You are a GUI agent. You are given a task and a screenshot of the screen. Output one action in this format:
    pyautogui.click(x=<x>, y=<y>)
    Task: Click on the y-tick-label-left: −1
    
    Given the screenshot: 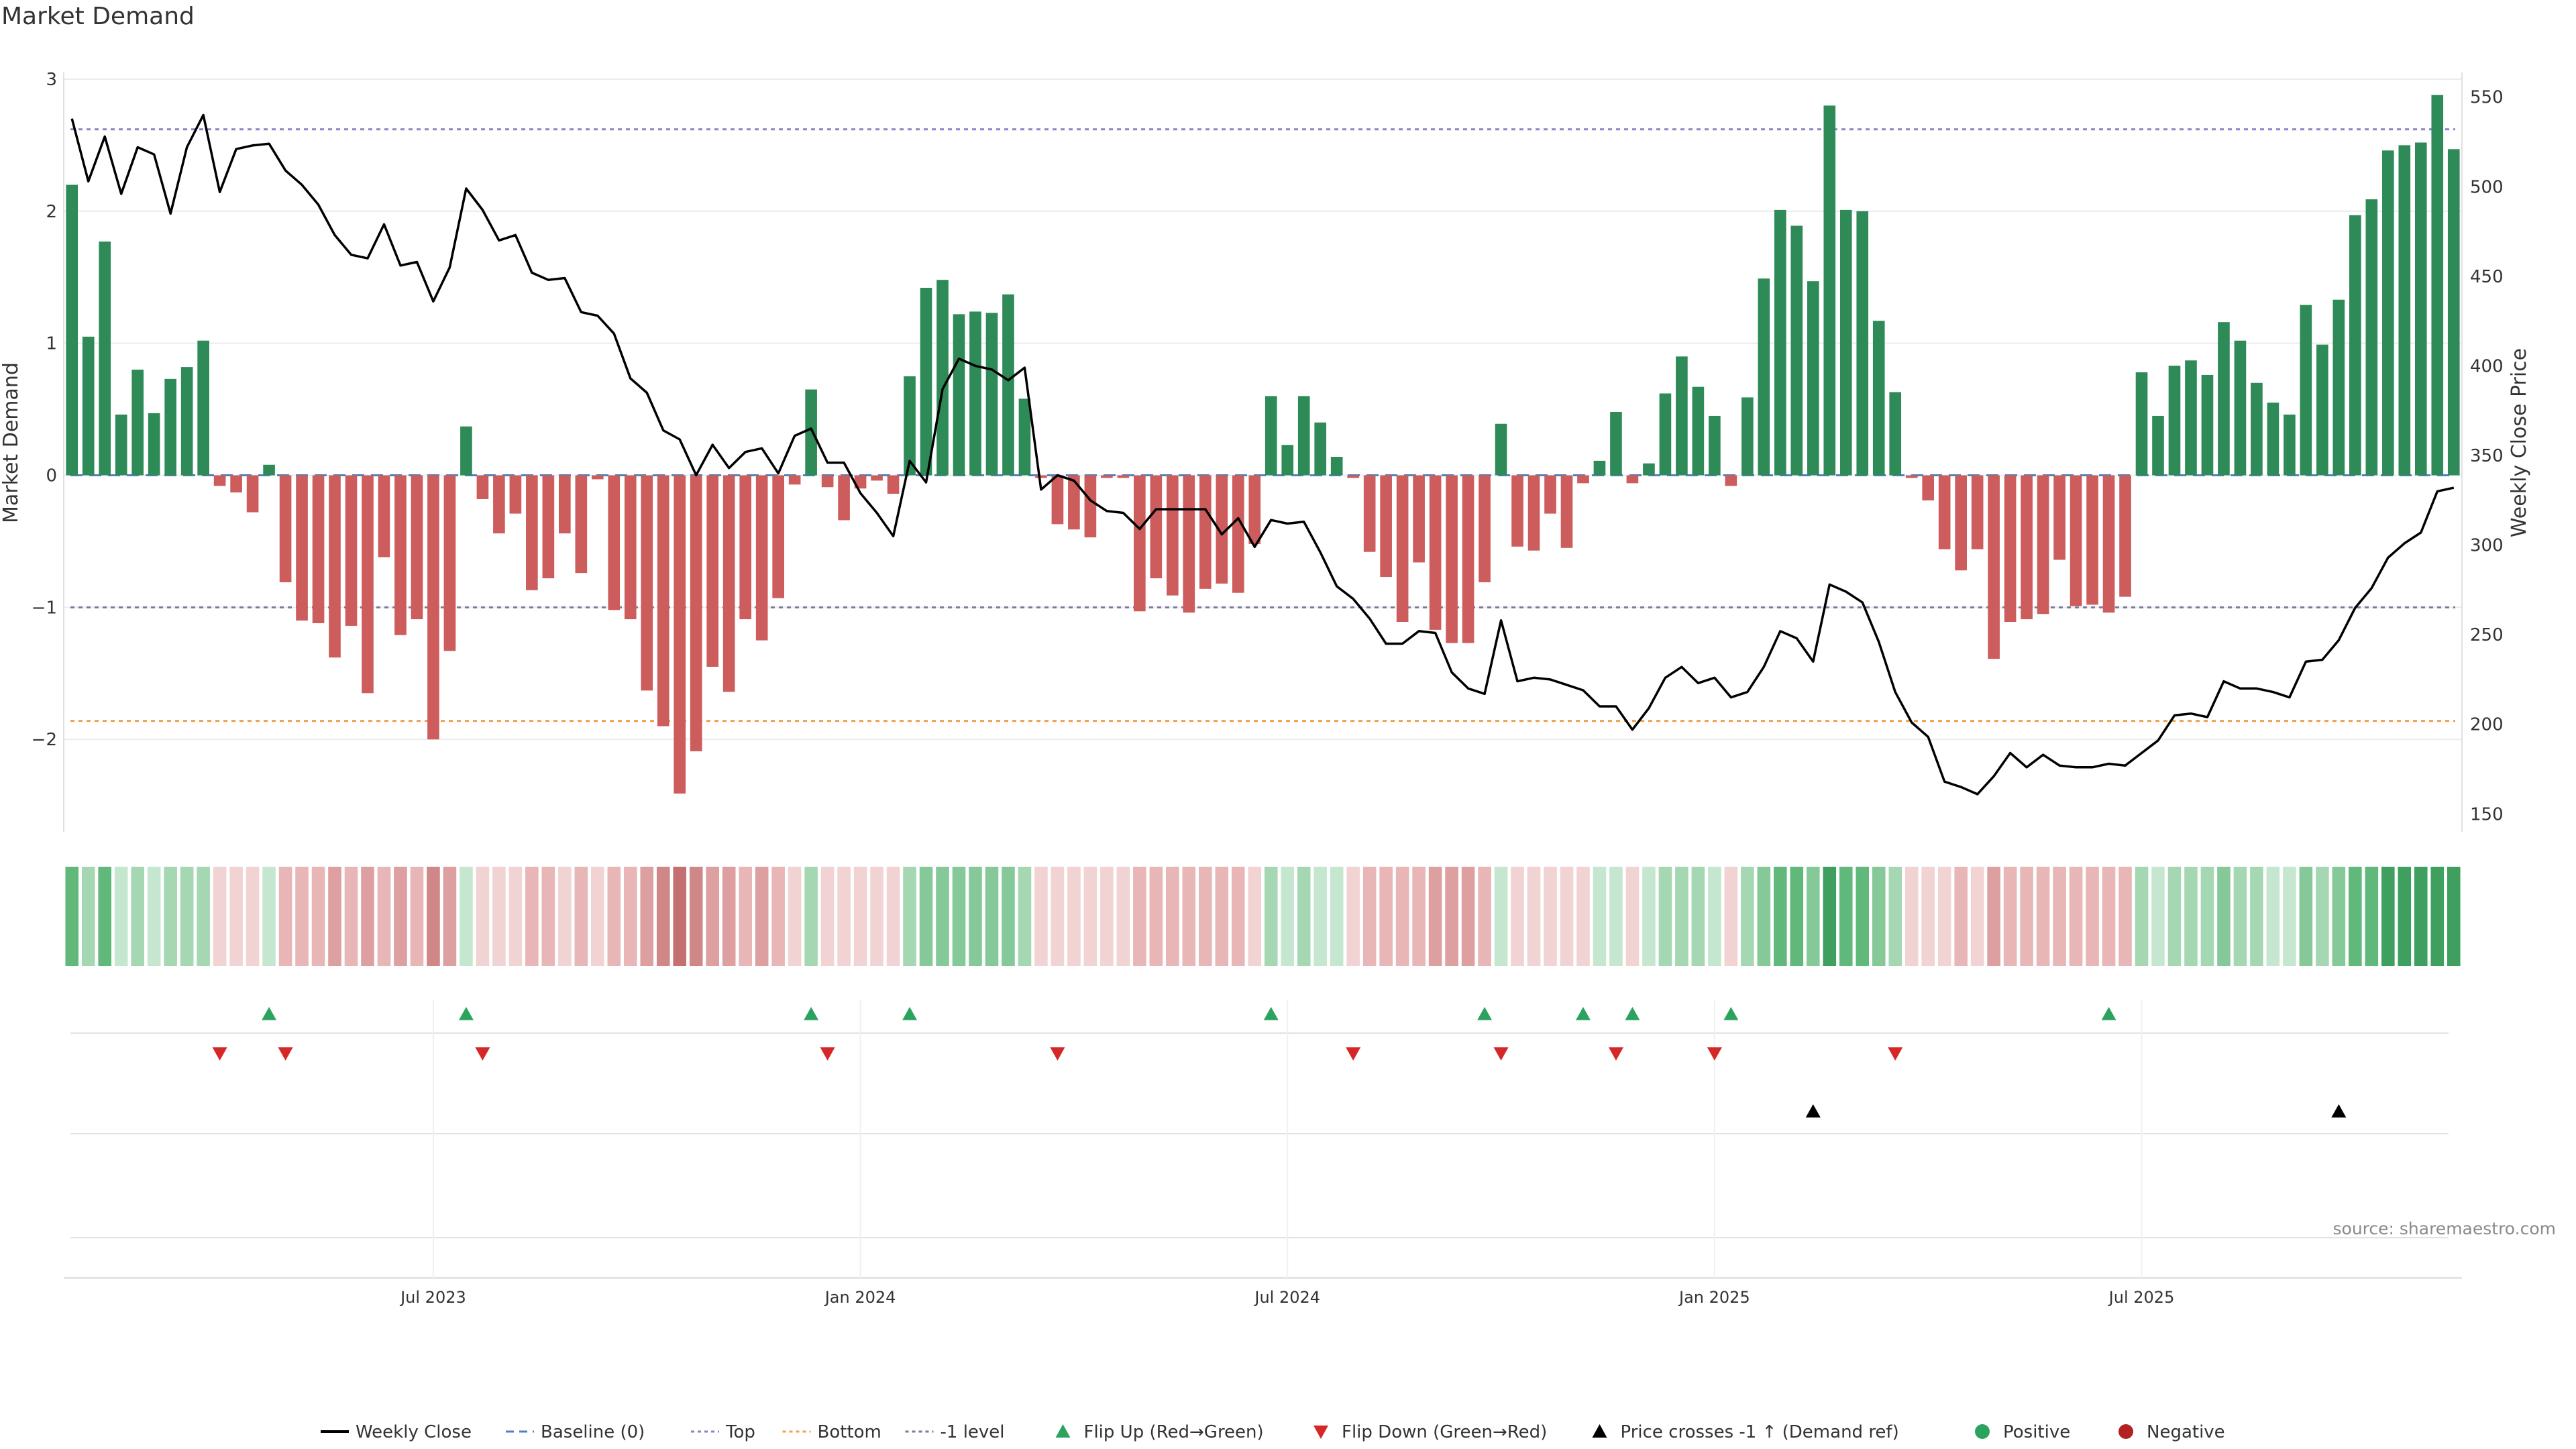 What is the action you would take?
    pyautogui.click(x=44, y=608)
    